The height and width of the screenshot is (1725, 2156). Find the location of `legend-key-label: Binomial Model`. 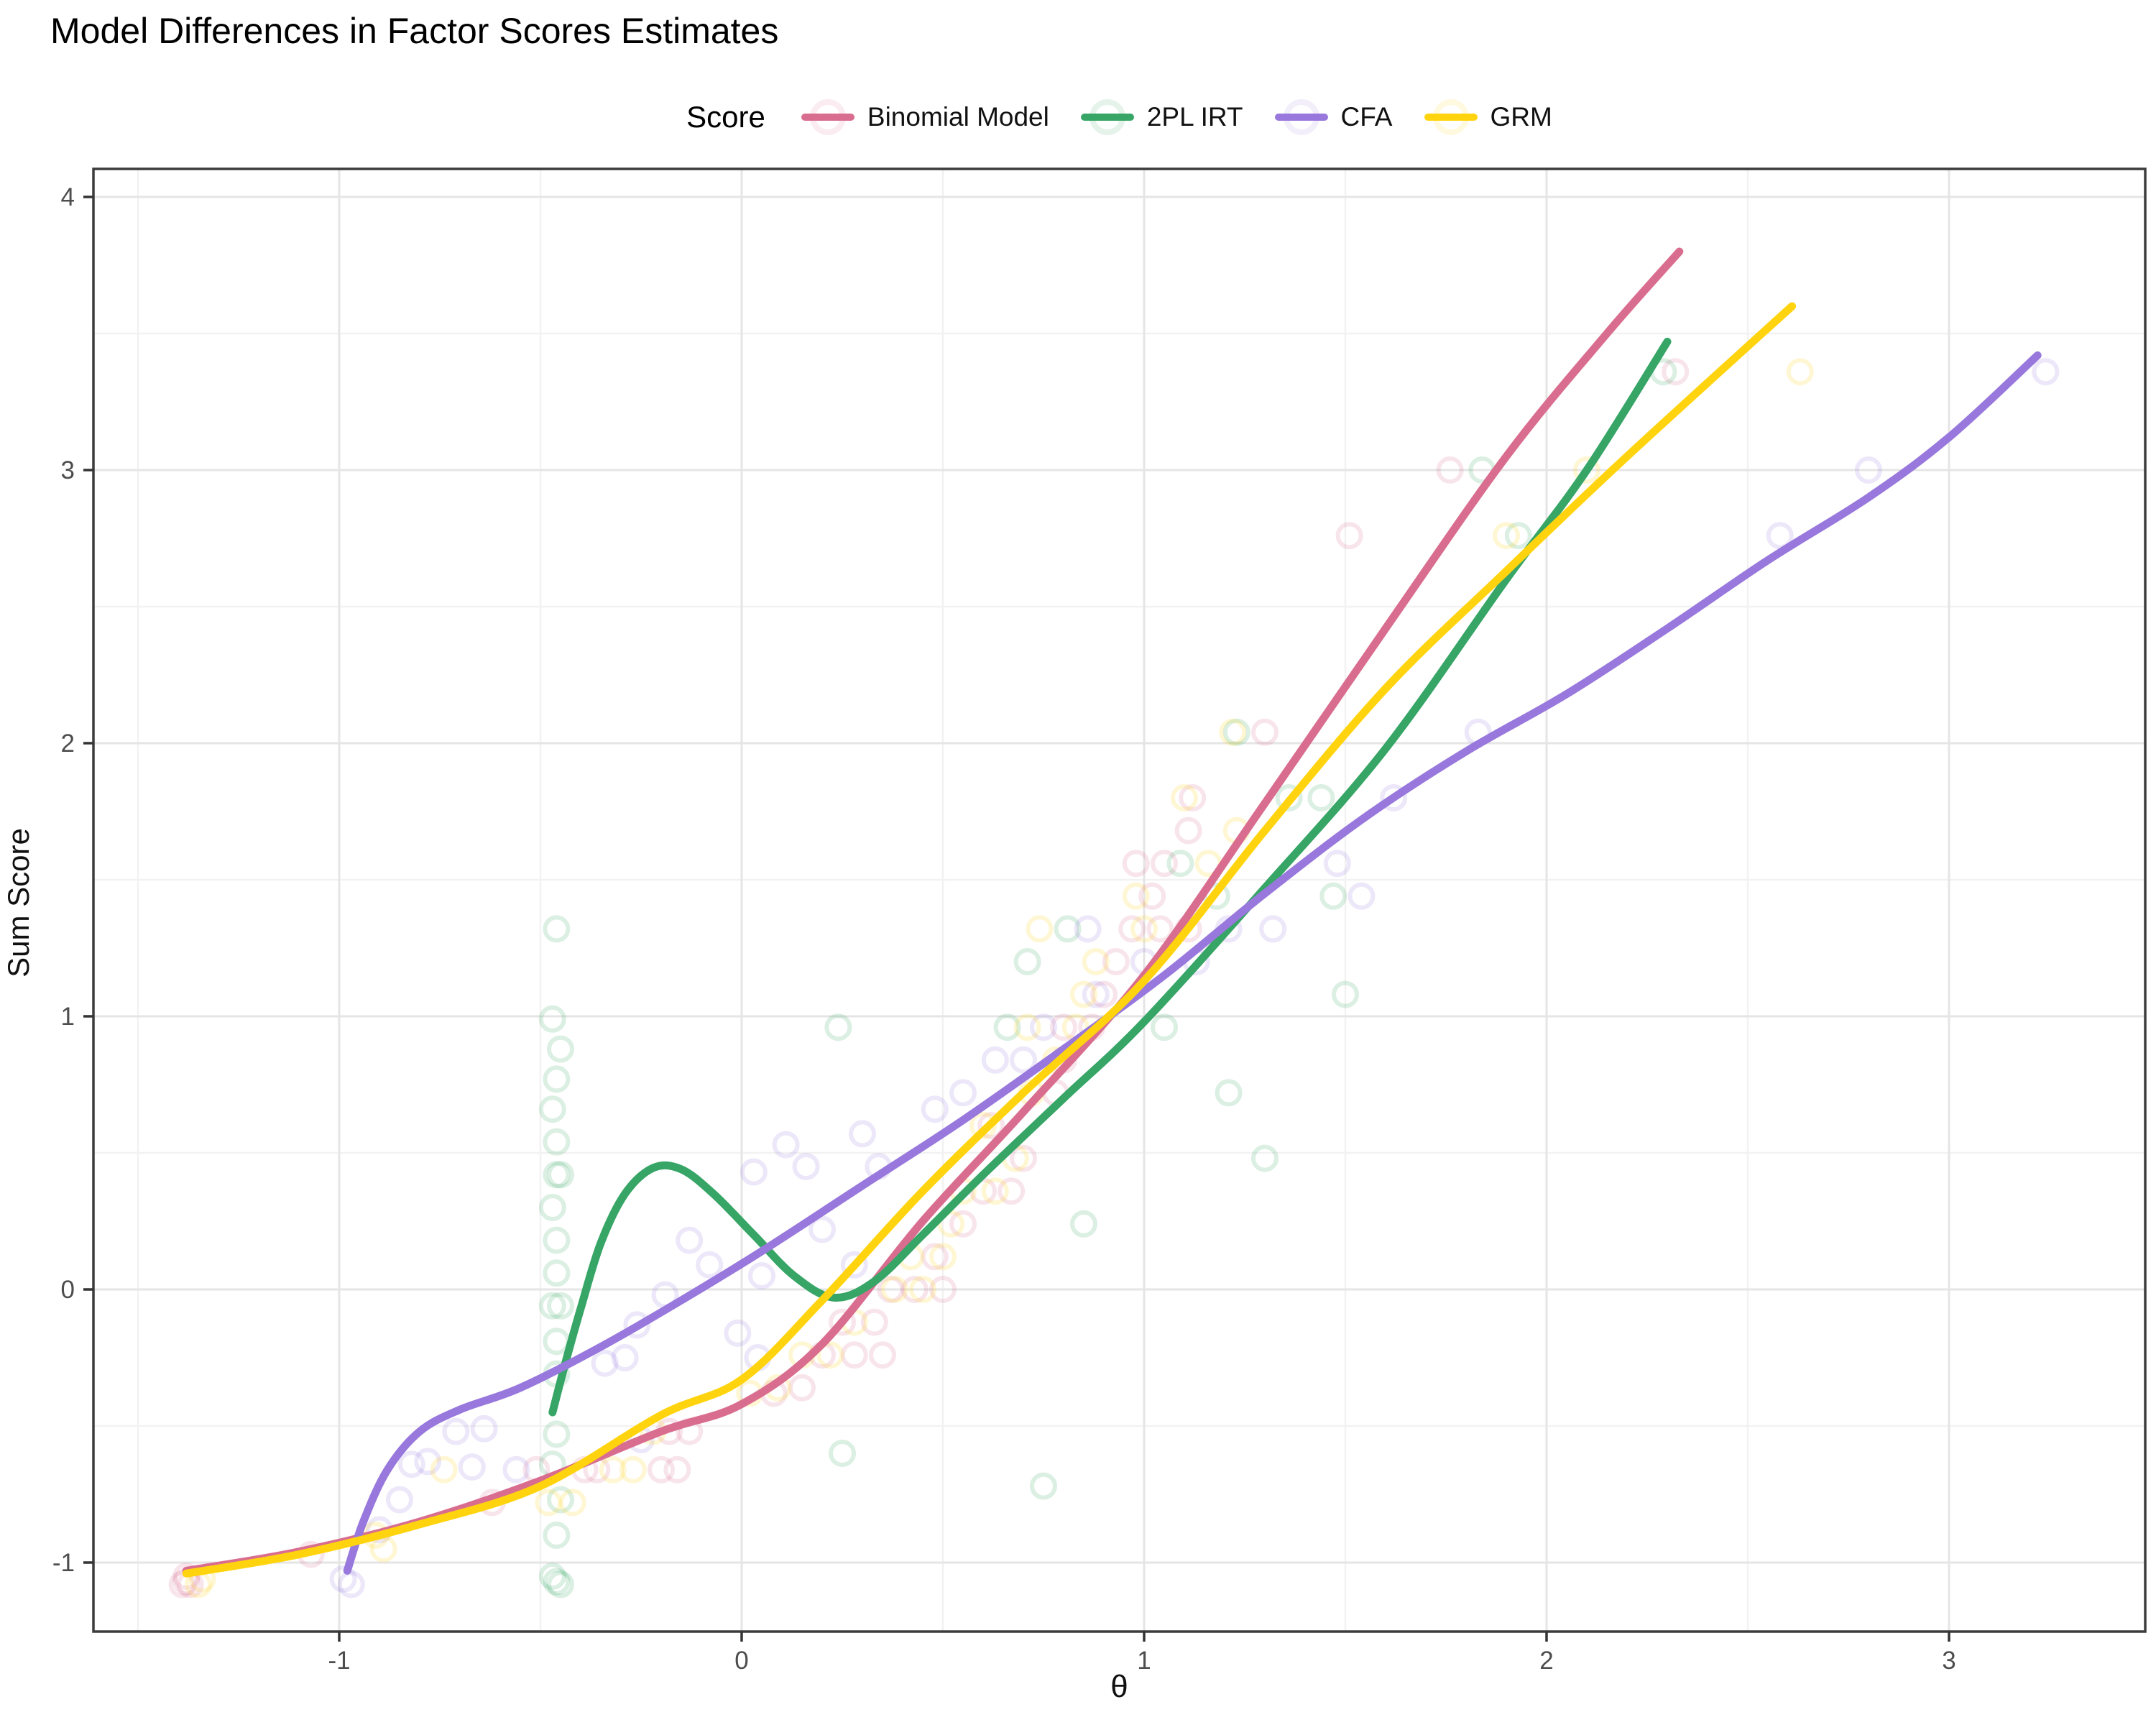

legend-key-label: Binomial Model is located at coordinates (958, 117).